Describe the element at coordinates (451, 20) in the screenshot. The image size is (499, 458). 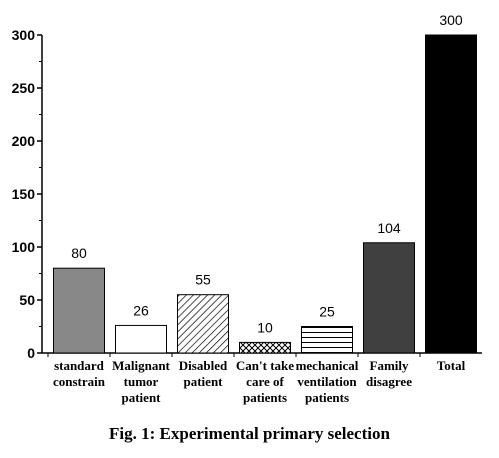
I see `data-label: 300` at that location.